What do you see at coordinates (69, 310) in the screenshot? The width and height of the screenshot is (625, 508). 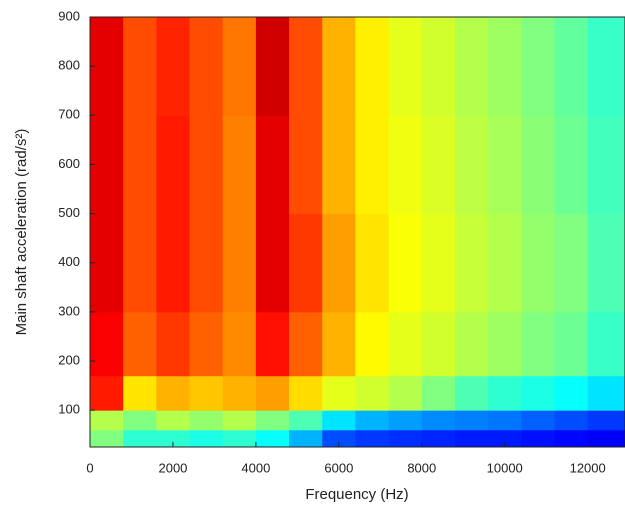 I see `y-tick-label: 300` at bounding box center [69, 310].